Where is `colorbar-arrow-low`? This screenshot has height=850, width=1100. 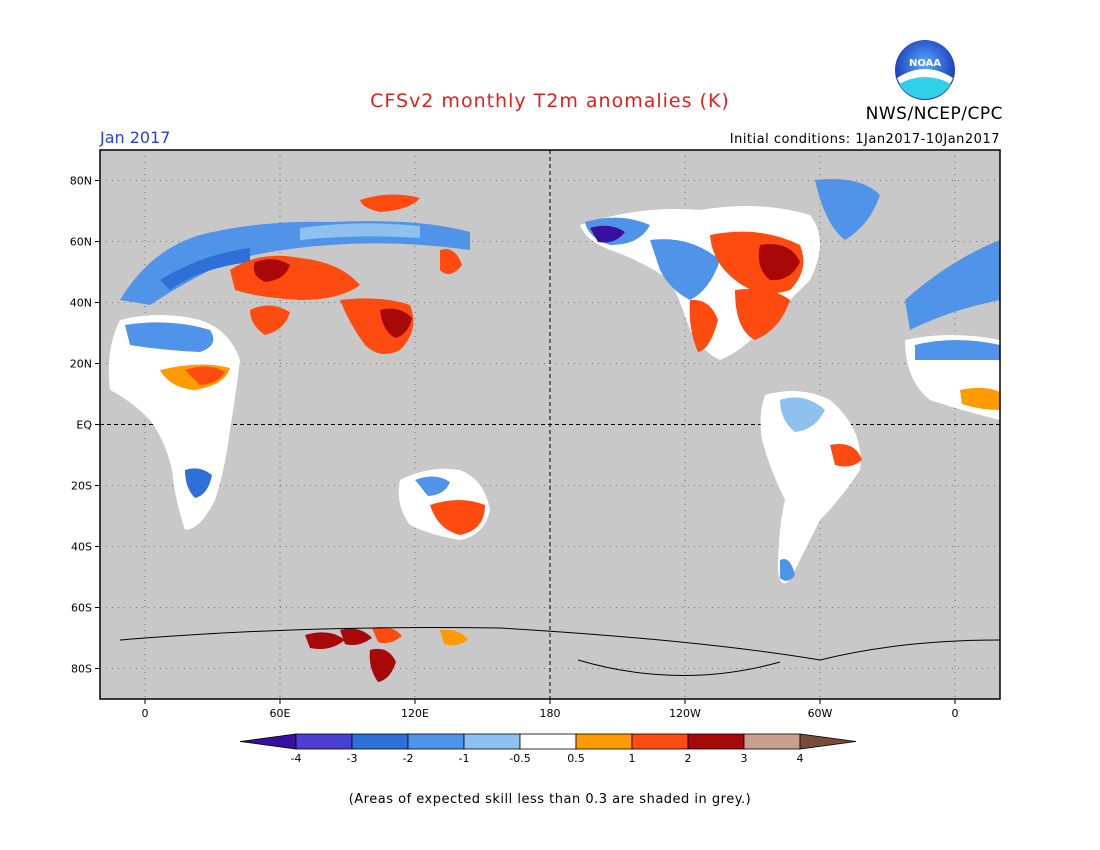 colorbar-arrow-low is located at coordinates (268, 741).